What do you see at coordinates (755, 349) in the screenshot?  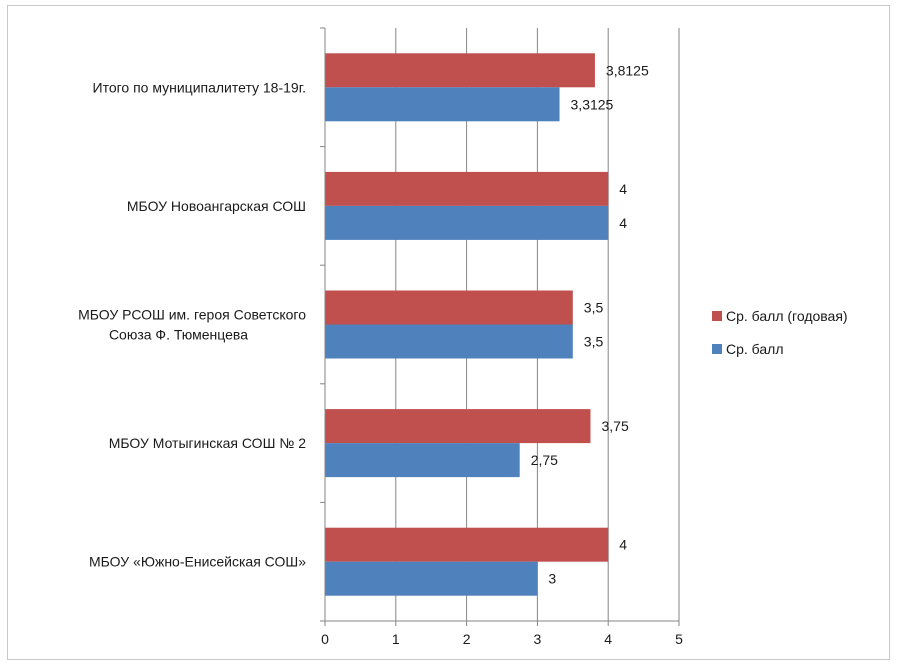 I see `legend-label: Ср. балл` at bounding box center [755, 349].